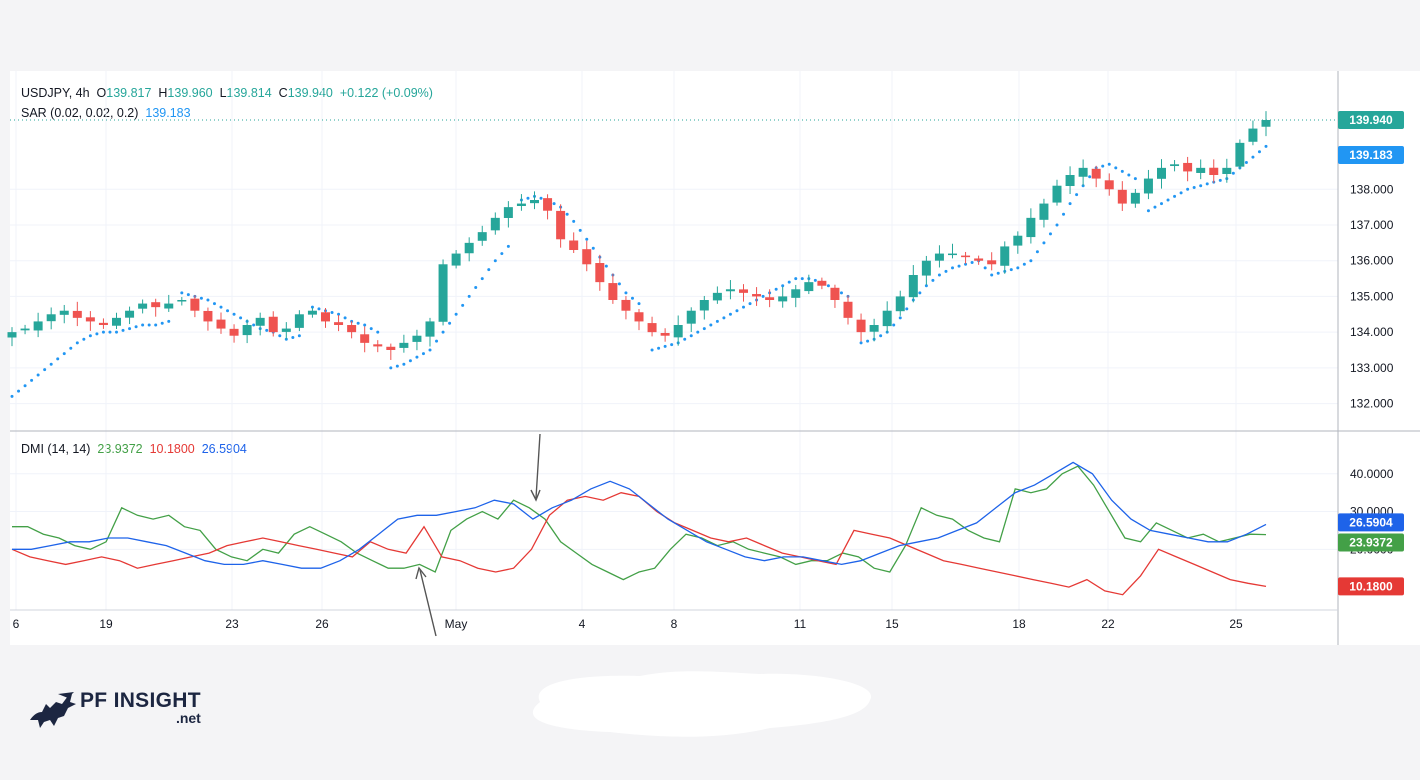 This screenshot has width=1420, height=780. I want to click on time-tick-label: 26, so click(322, 624).